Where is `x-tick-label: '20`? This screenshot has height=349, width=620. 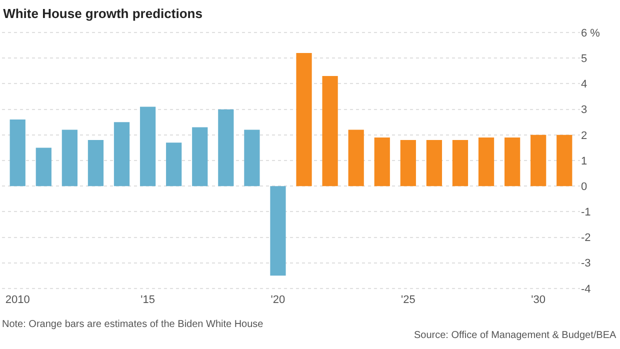
x-tick-label: '20 is located at coordinates (278, 300).